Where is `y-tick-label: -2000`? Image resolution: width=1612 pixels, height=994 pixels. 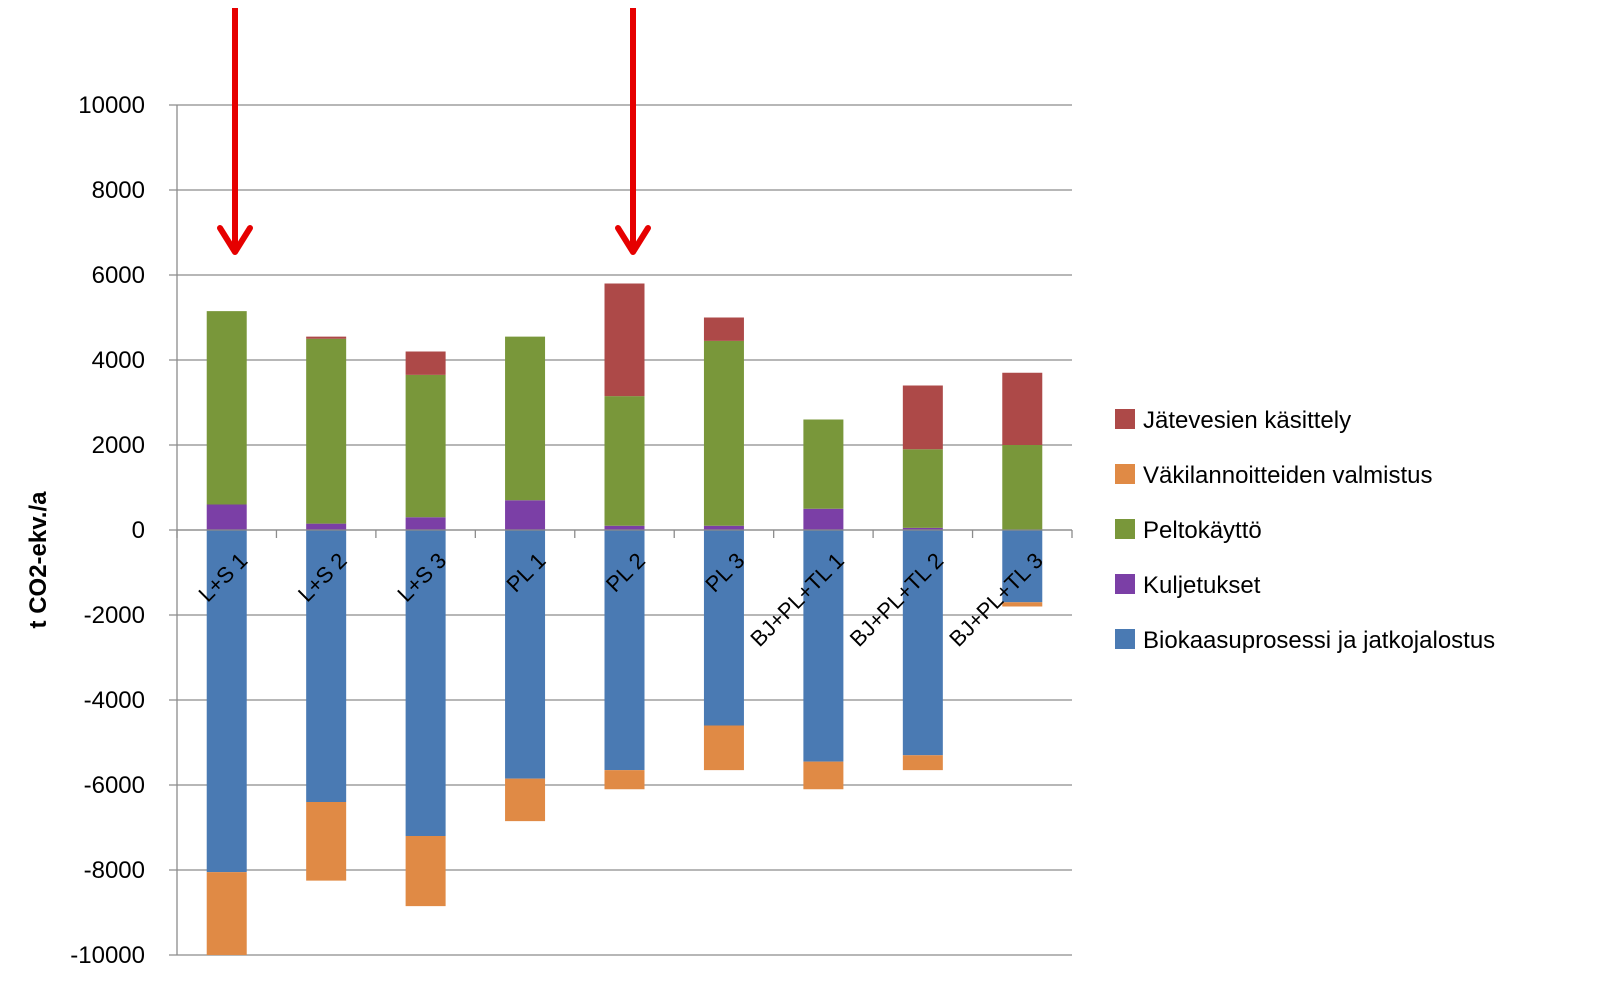 y-tick-label: -2000 is located at coordinates (114, 615).